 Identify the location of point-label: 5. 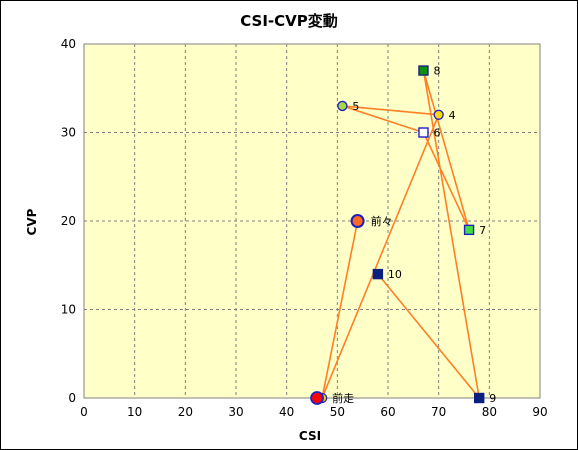
(355, 106).